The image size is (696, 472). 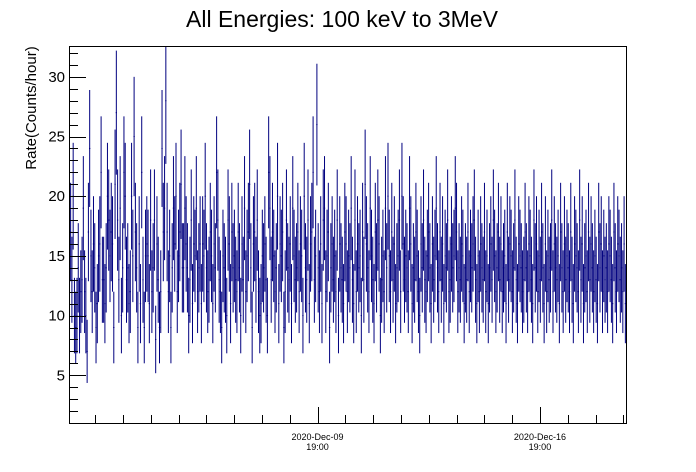 What do you see at coordinates (540, 447) in the screenshot?
I see `x-tick-label-time: 19:00` at bounding box center [540, 447].